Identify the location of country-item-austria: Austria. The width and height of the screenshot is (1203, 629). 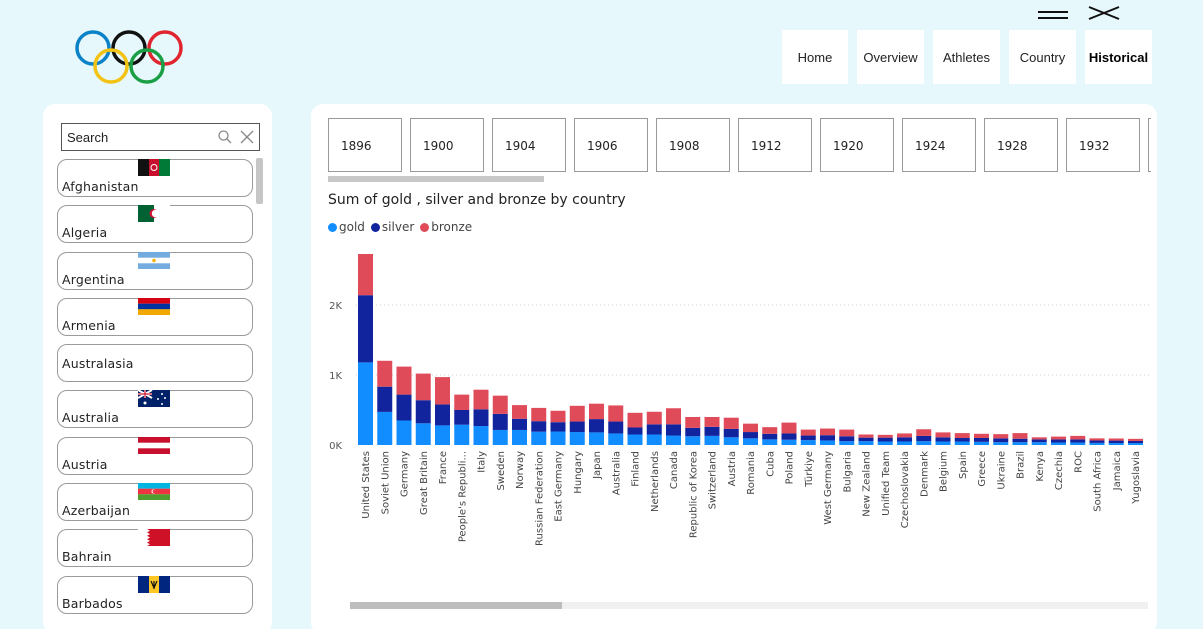
(155, 455).